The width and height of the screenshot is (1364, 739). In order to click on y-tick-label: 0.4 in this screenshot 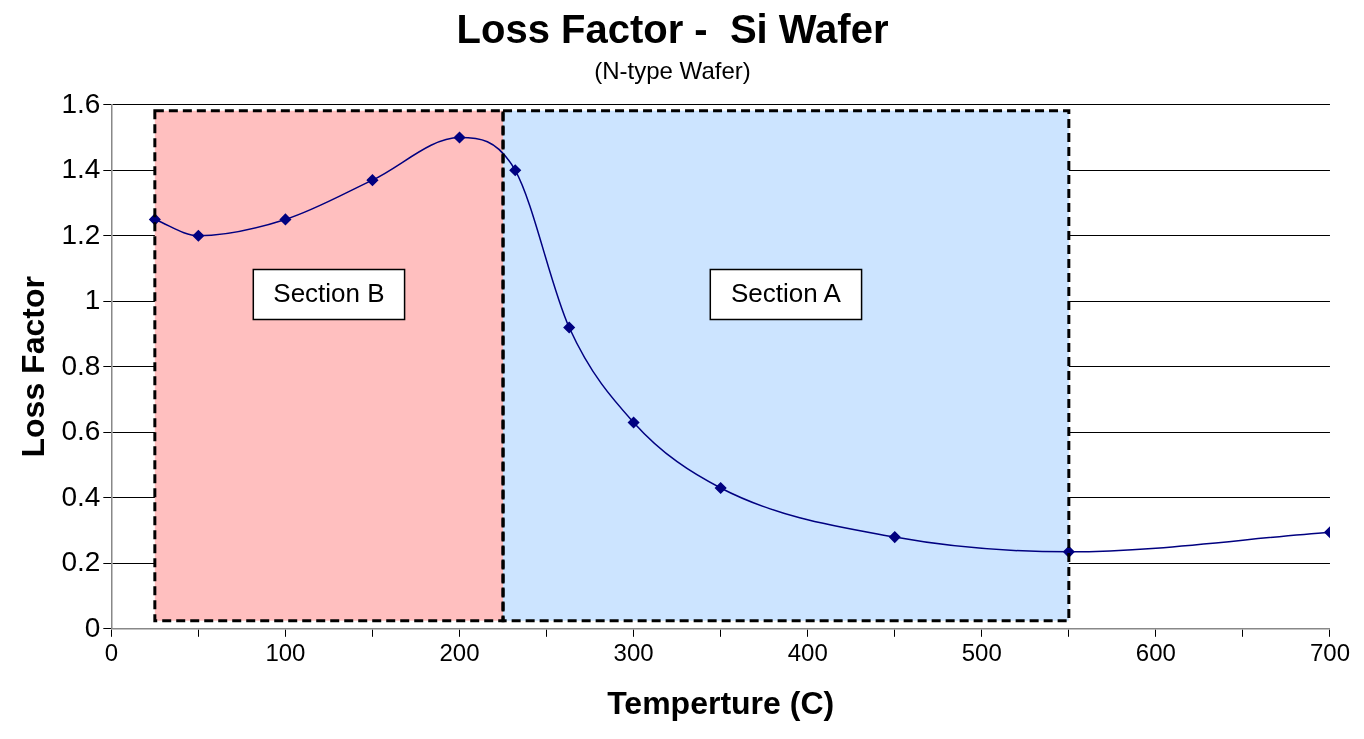, I will do `click(81, 496)`.